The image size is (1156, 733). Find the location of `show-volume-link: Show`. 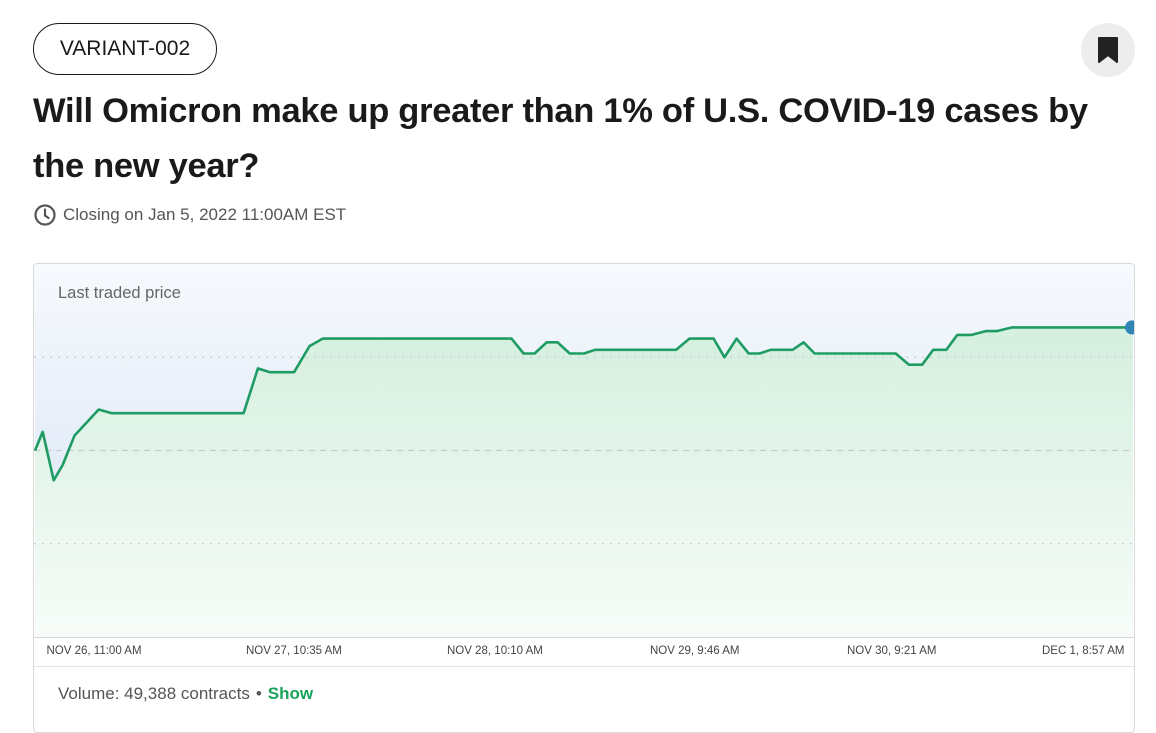

show-volume-link: Show is located at coordinates (290, 693).